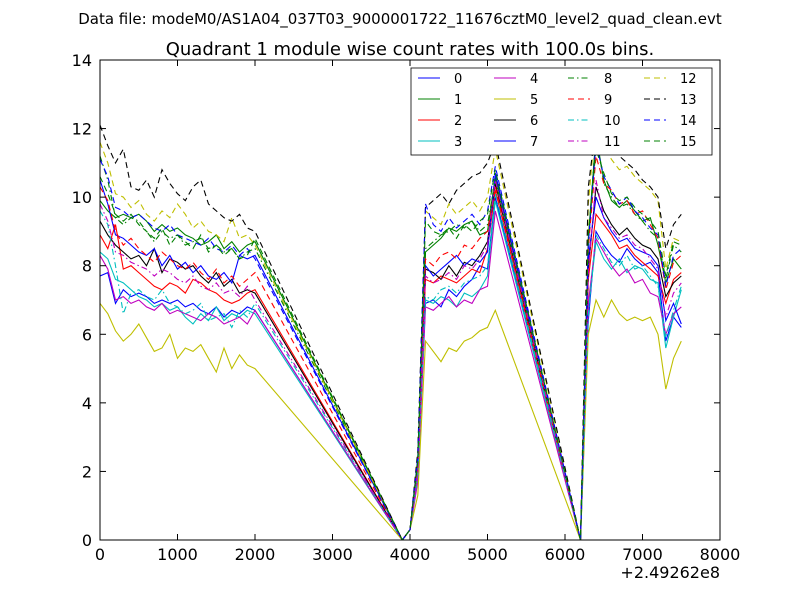 The image size is (800, 600). Describe the element at coordinates (177, 554) in the screenshot. I see `x-tick-label: 1000` at that location.